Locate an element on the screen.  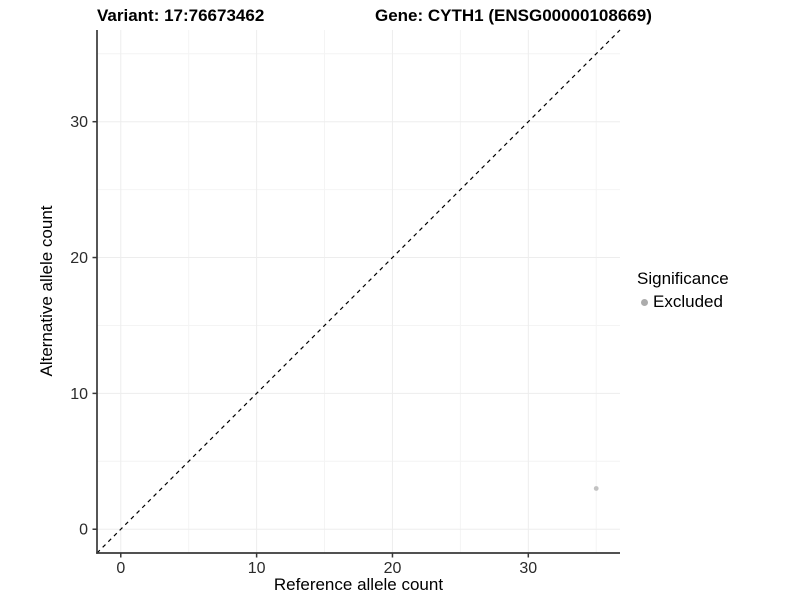
x-axis-title: Reference allele count is located at coordinates (358, 584).